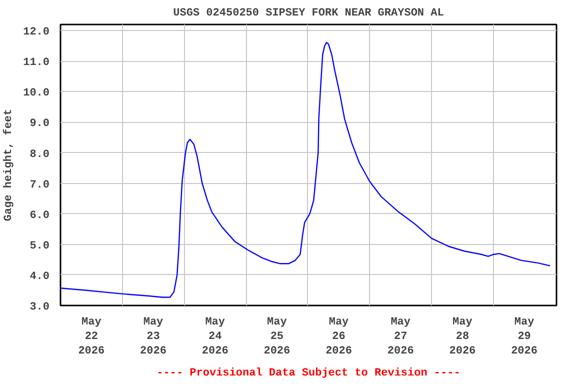  I want to click on x-tick-label: May 23 2026, so click(153, 337).